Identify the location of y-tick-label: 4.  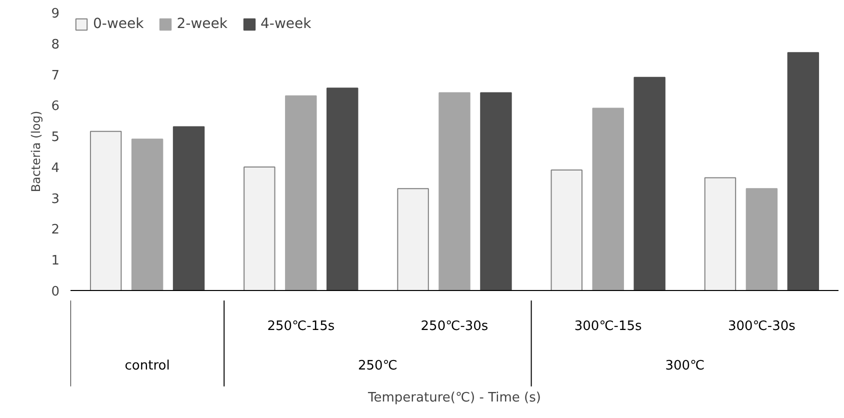
(55, 168).